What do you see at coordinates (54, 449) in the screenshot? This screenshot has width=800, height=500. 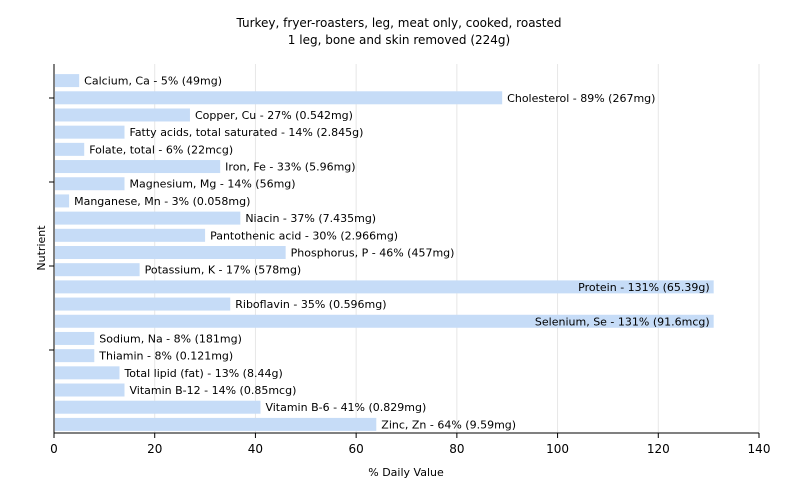 I see `x-tick-label: 0` at bounding box center [54, 449].